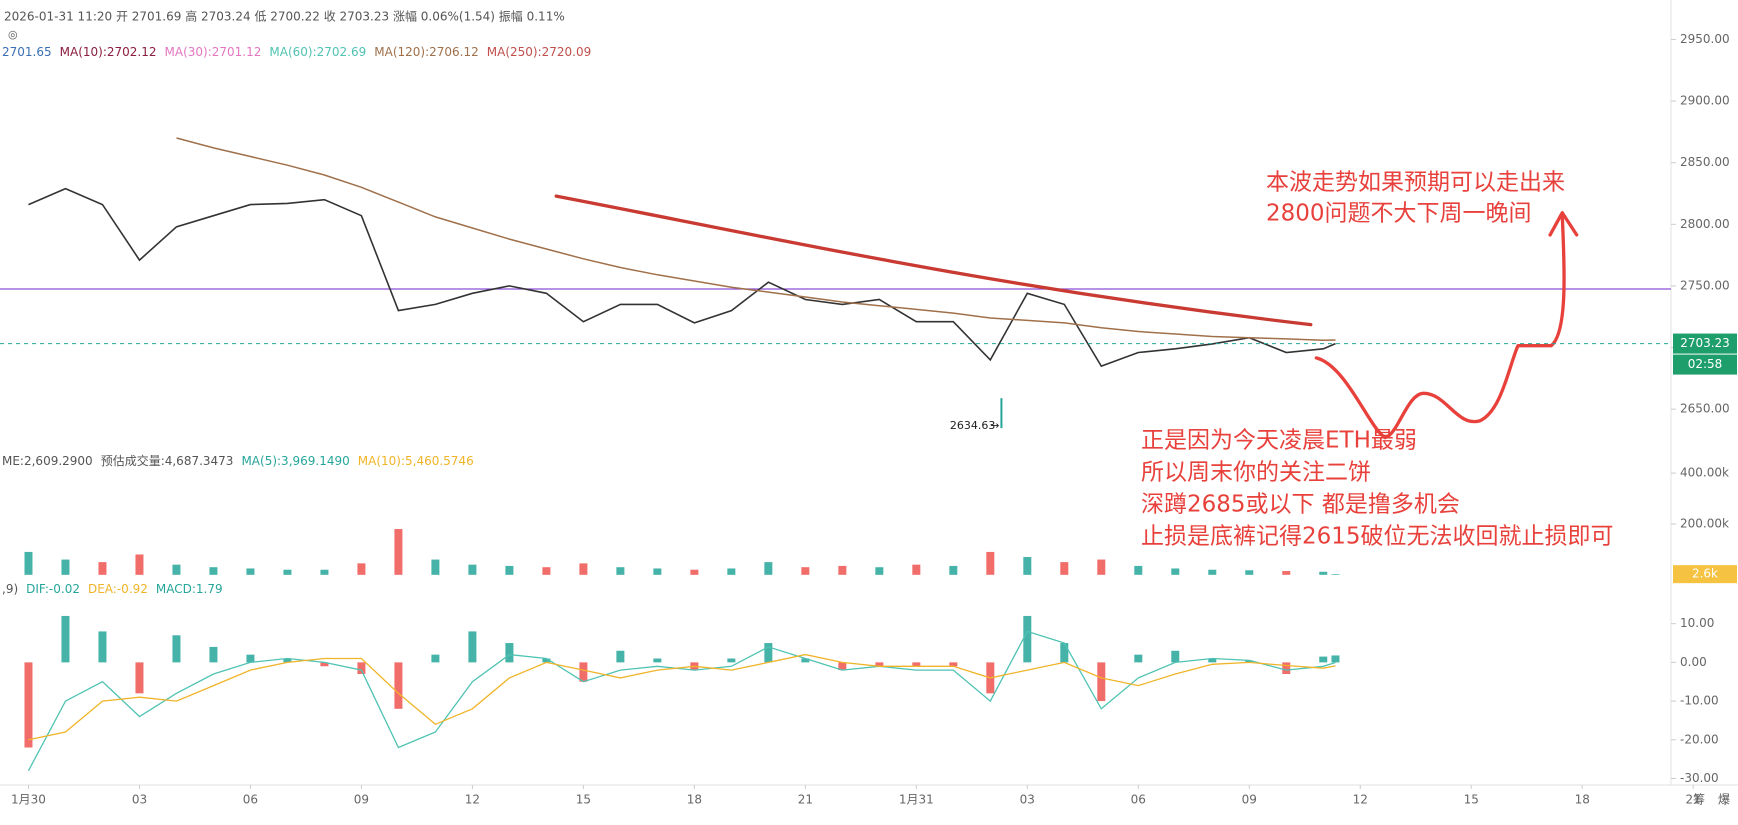  I want to click on toolbar-item: 爆, so click(1724, 800).